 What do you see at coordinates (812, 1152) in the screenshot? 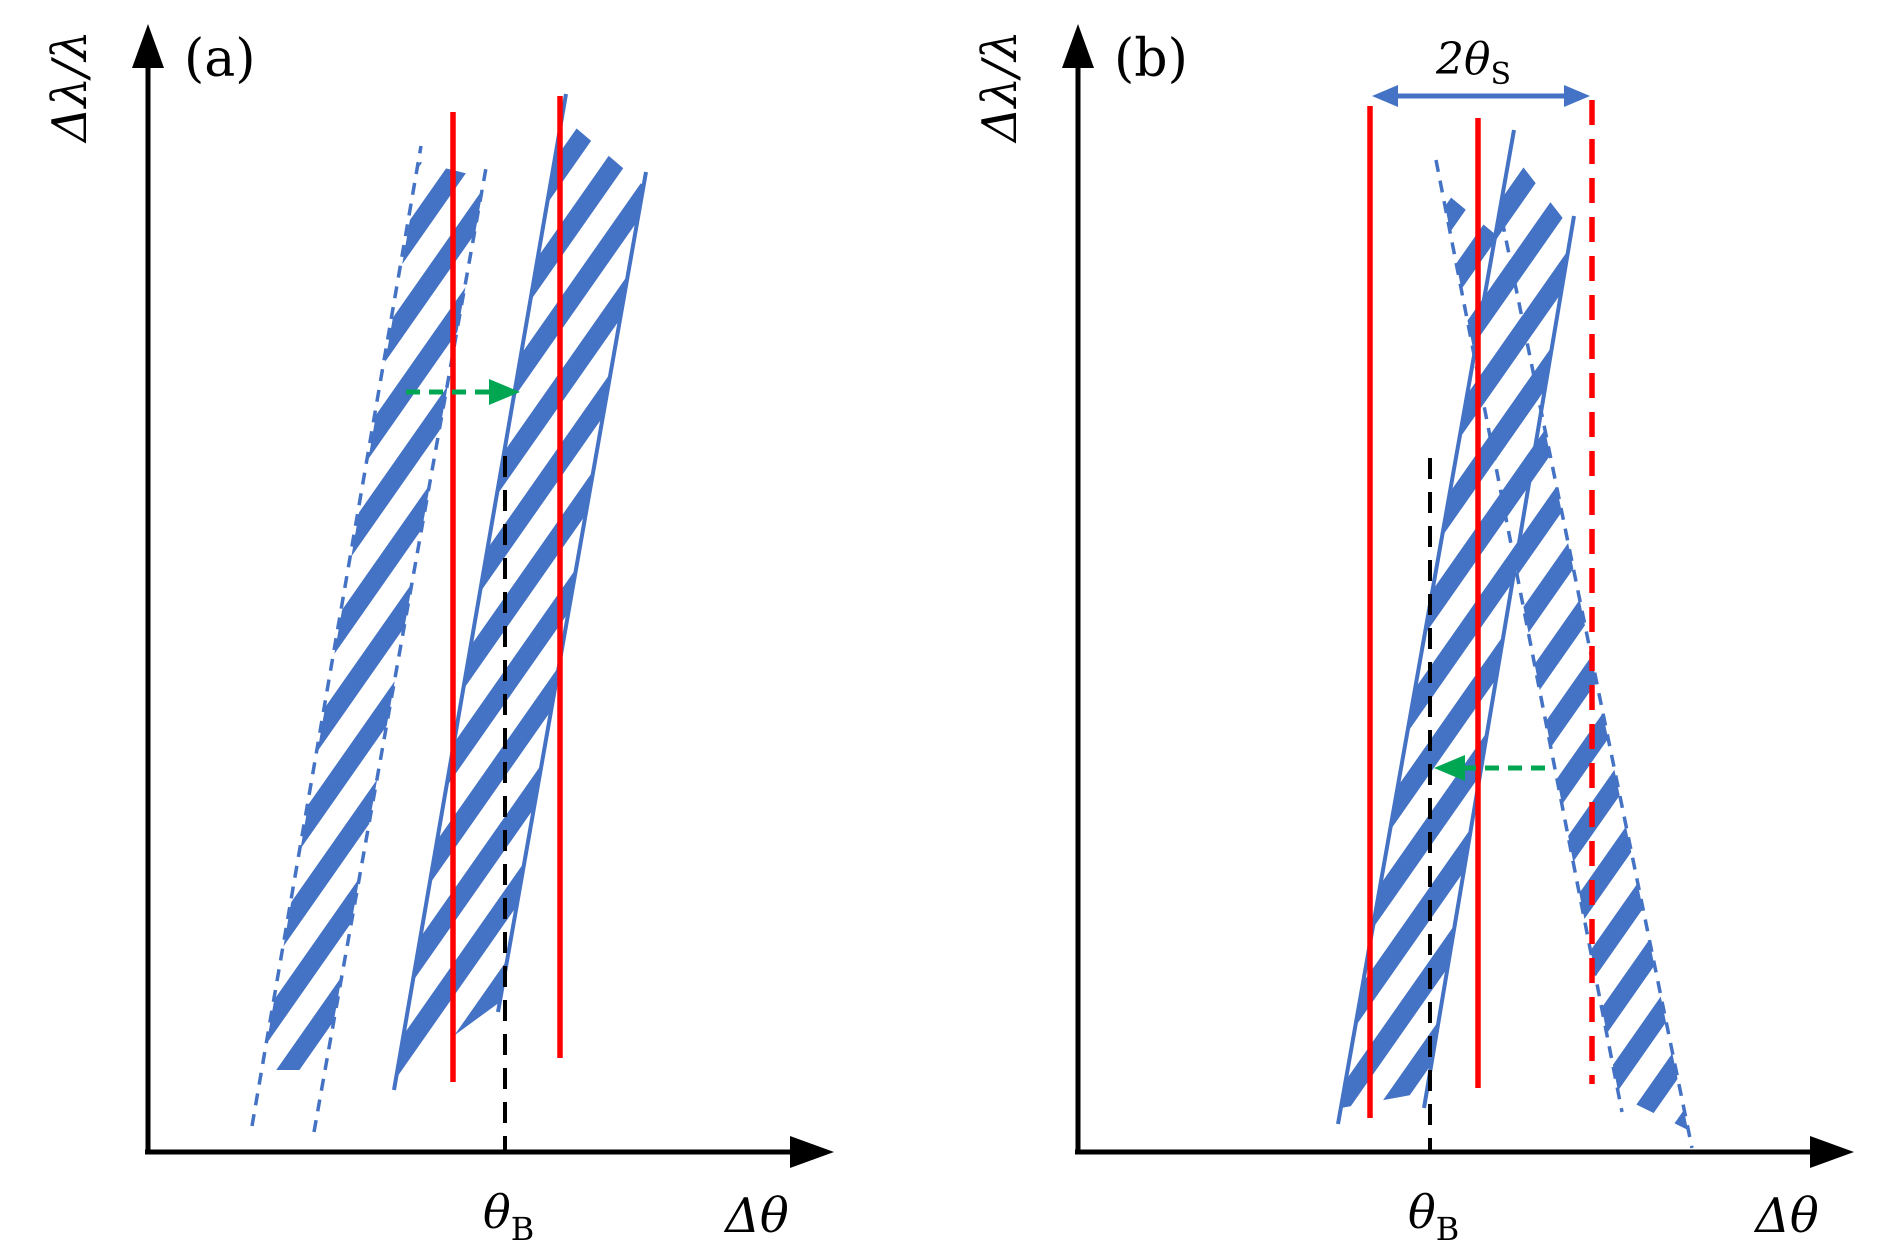
I see `panel-a-x-axis-arrowhead-icon` at bounding box center [812, 1152].